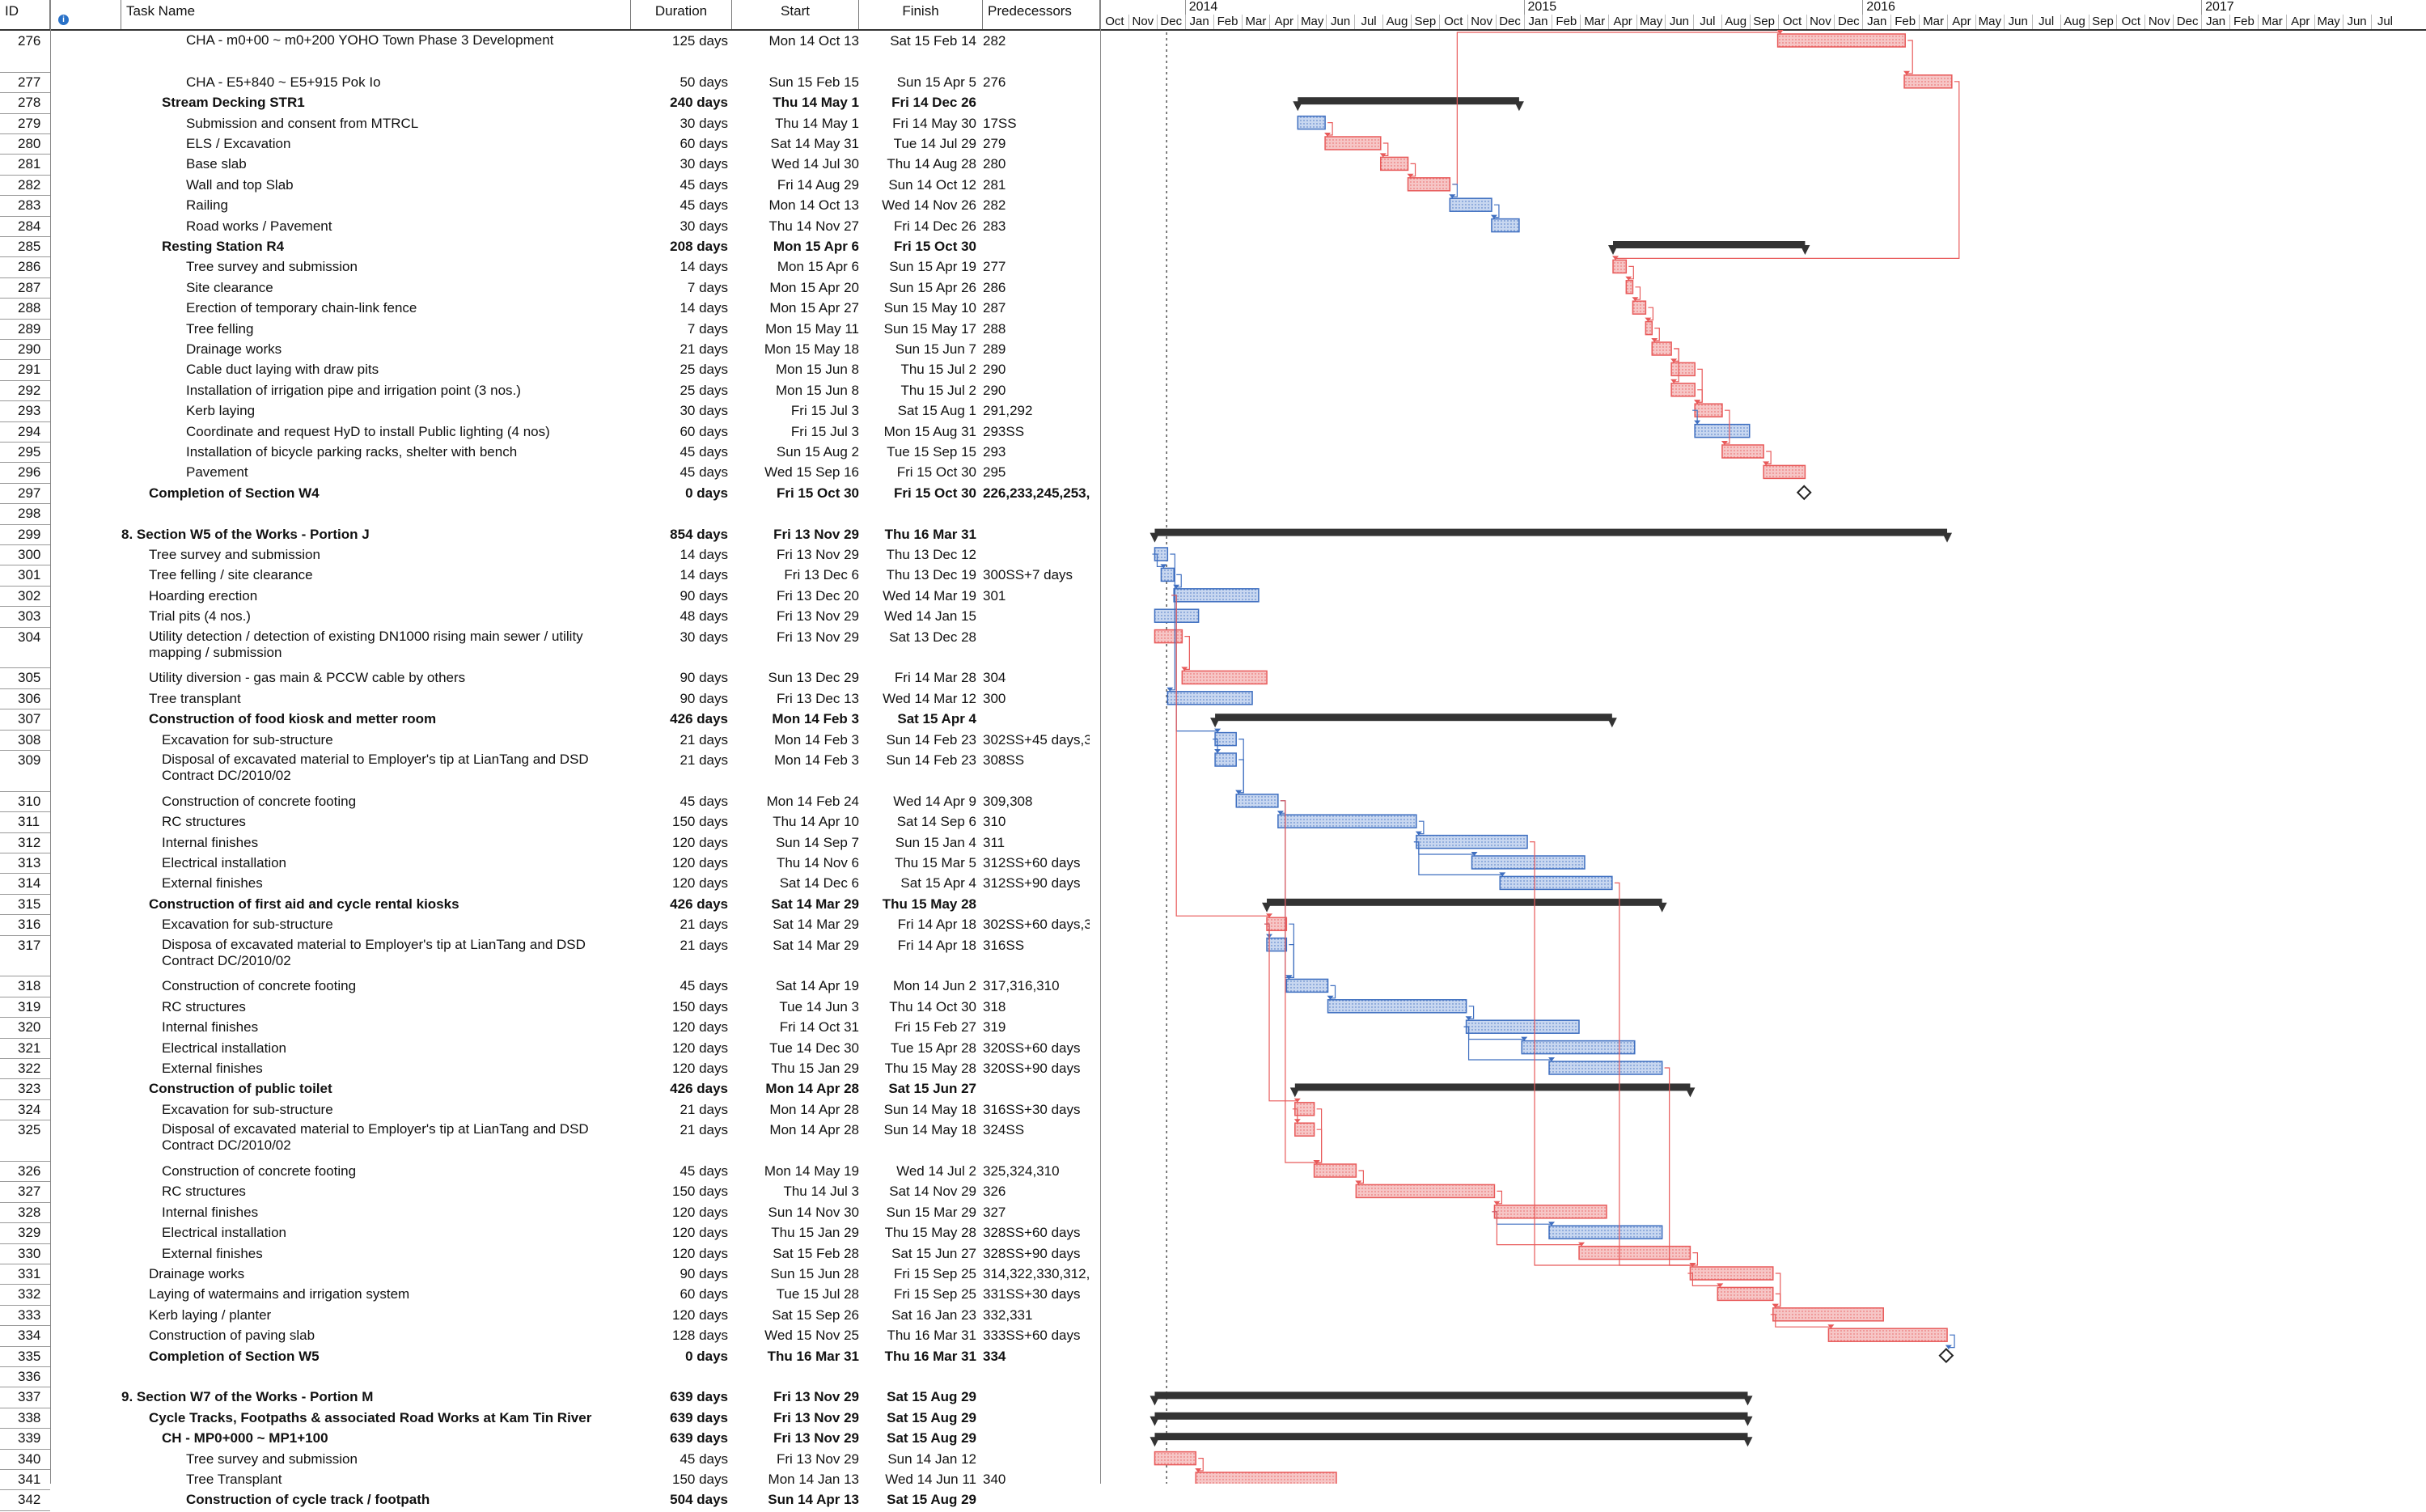  I want to click on column-header-predecessors: Predecessors, so click(1041, 14).